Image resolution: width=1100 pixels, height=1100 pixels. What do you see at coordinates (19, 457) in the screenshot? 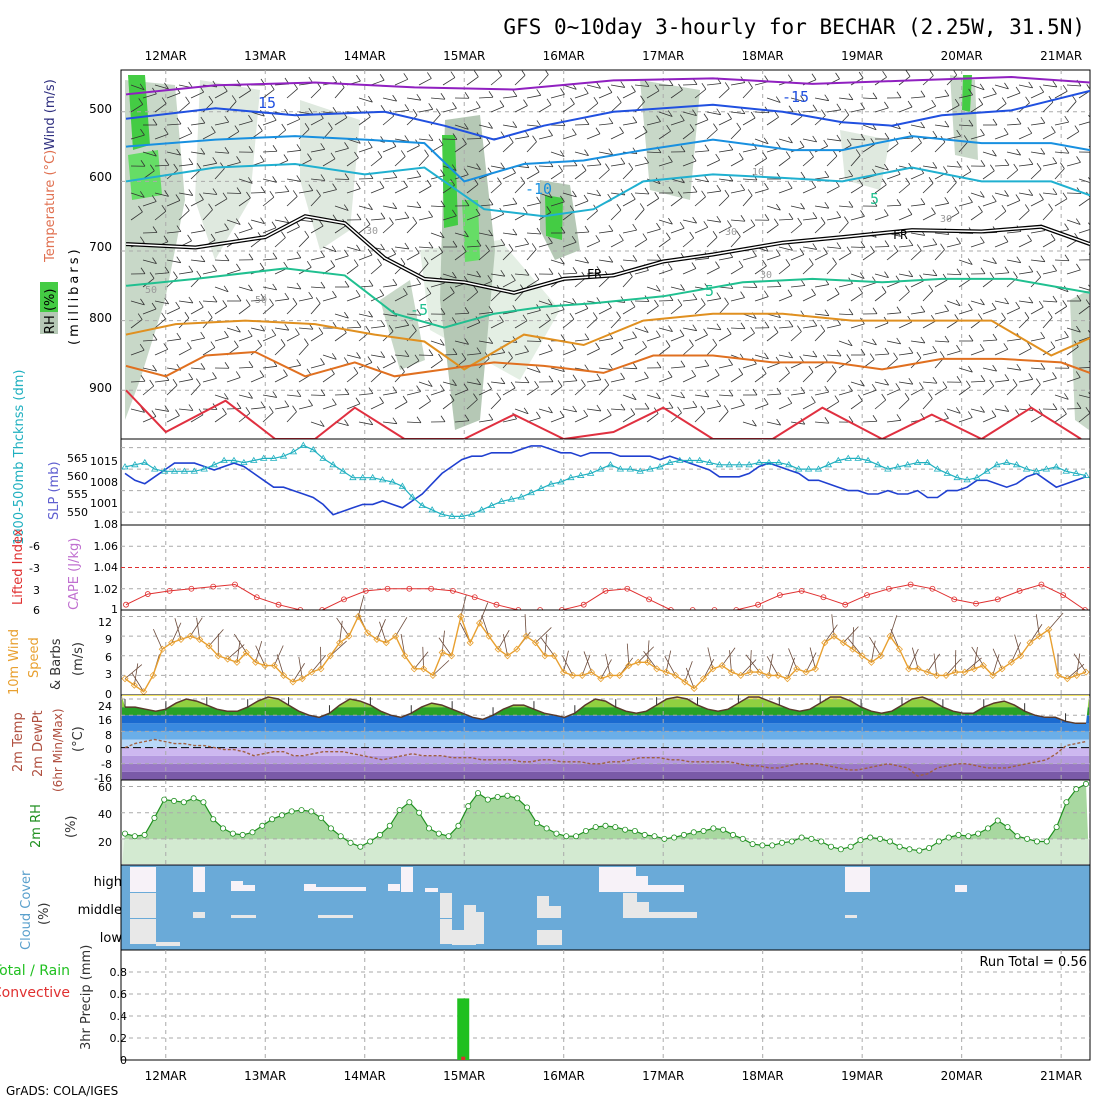
I see `ylabel-thickness: 1000-500mb Thcknss (dm)` at bounding box center [19, 457].